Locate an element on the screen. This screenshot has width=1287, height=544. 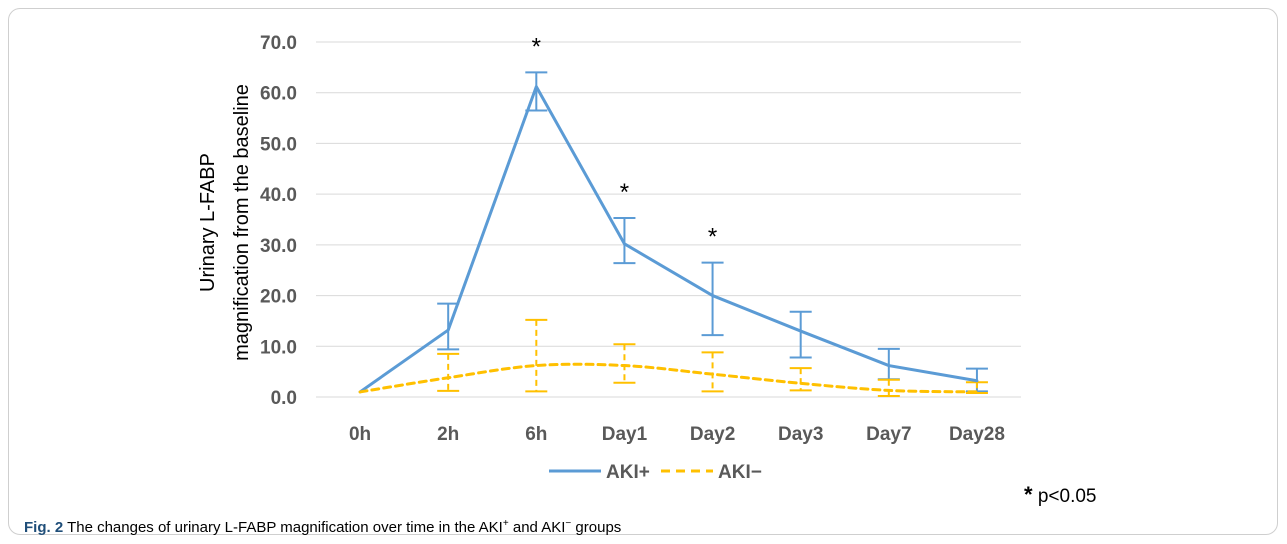
y-axis-label-line: Urinary L-FABP is located at coordinates (208, 222).